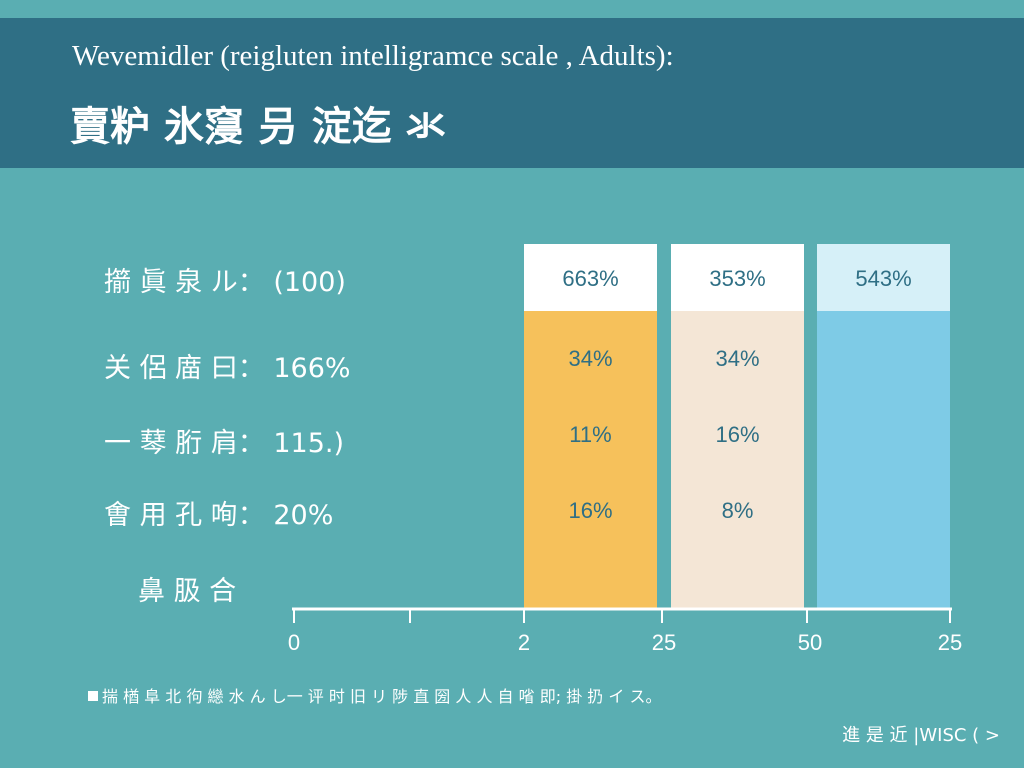 The width and height of the screenshot is (1024, 768). Describe the element at coordinates (590, 434) in the screenshot. I see `bar-value-label: 11%` at that location.